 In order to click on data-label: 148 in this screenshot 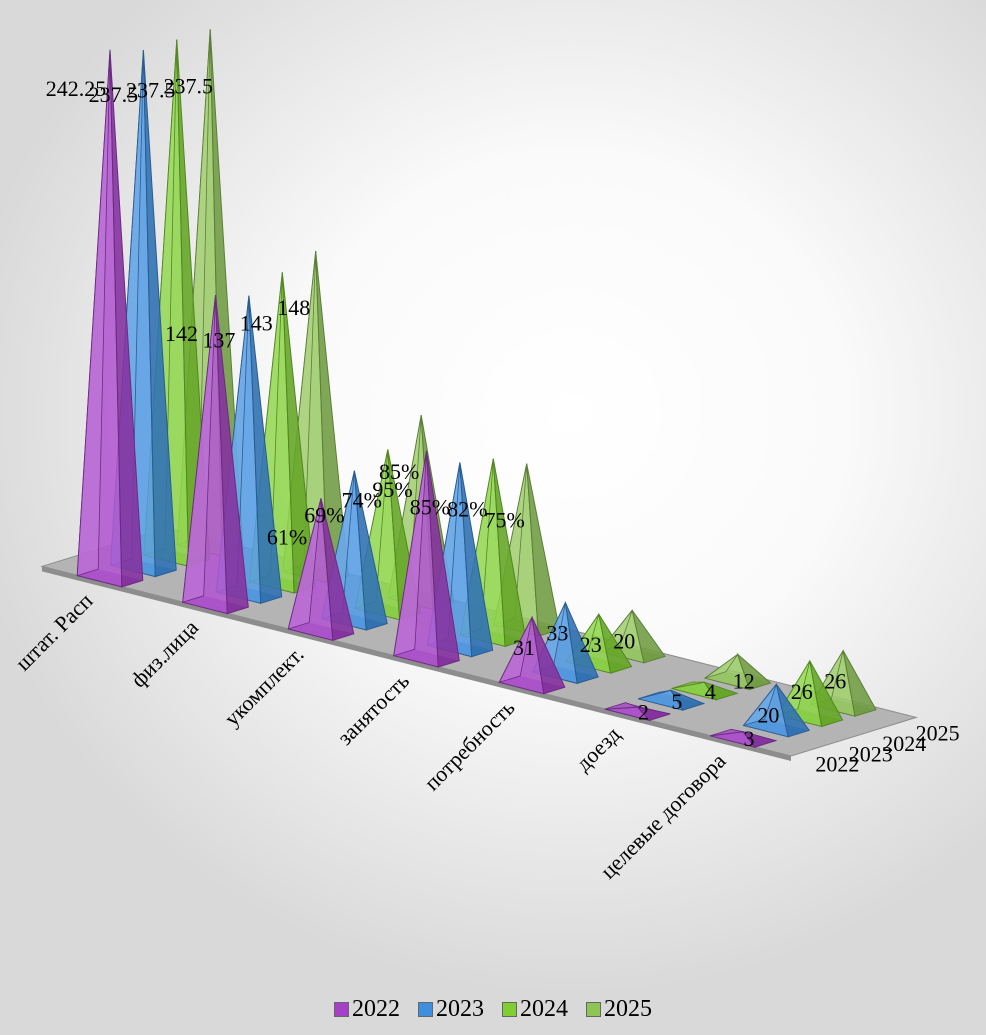, I will do `click(293, 307)`.